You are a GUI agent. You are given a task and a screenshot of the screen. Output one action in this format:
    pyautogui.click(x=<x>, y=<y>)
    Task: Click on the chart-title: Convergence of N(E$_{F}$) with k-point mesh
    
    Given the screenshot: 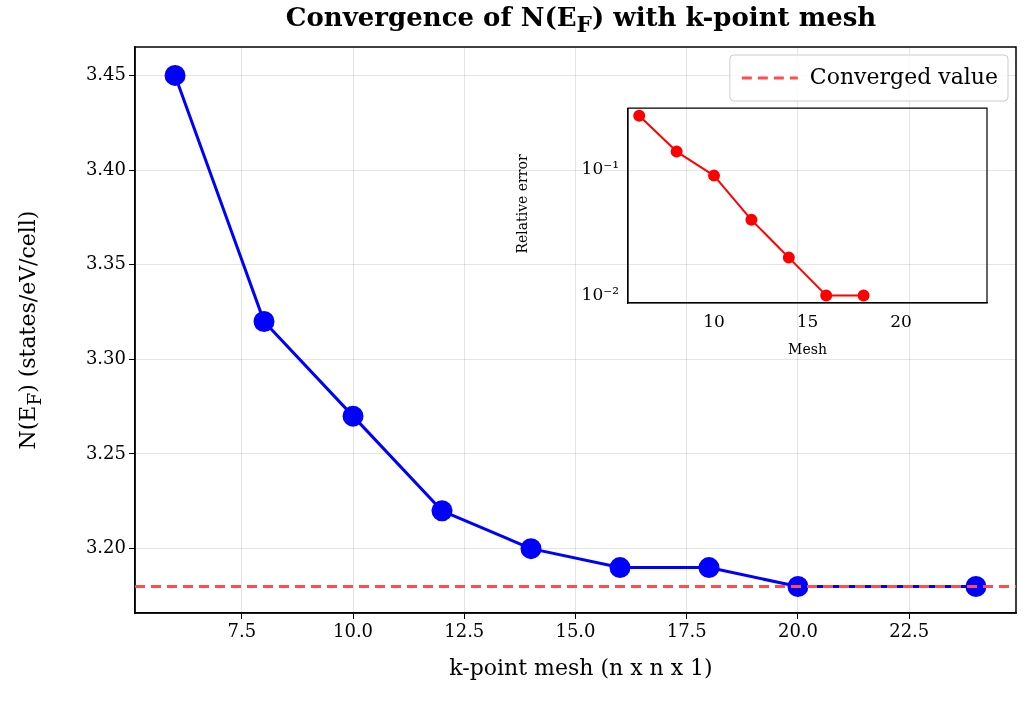 What is the action you would take?
    pyautogui.click(x=581, y=20)
    